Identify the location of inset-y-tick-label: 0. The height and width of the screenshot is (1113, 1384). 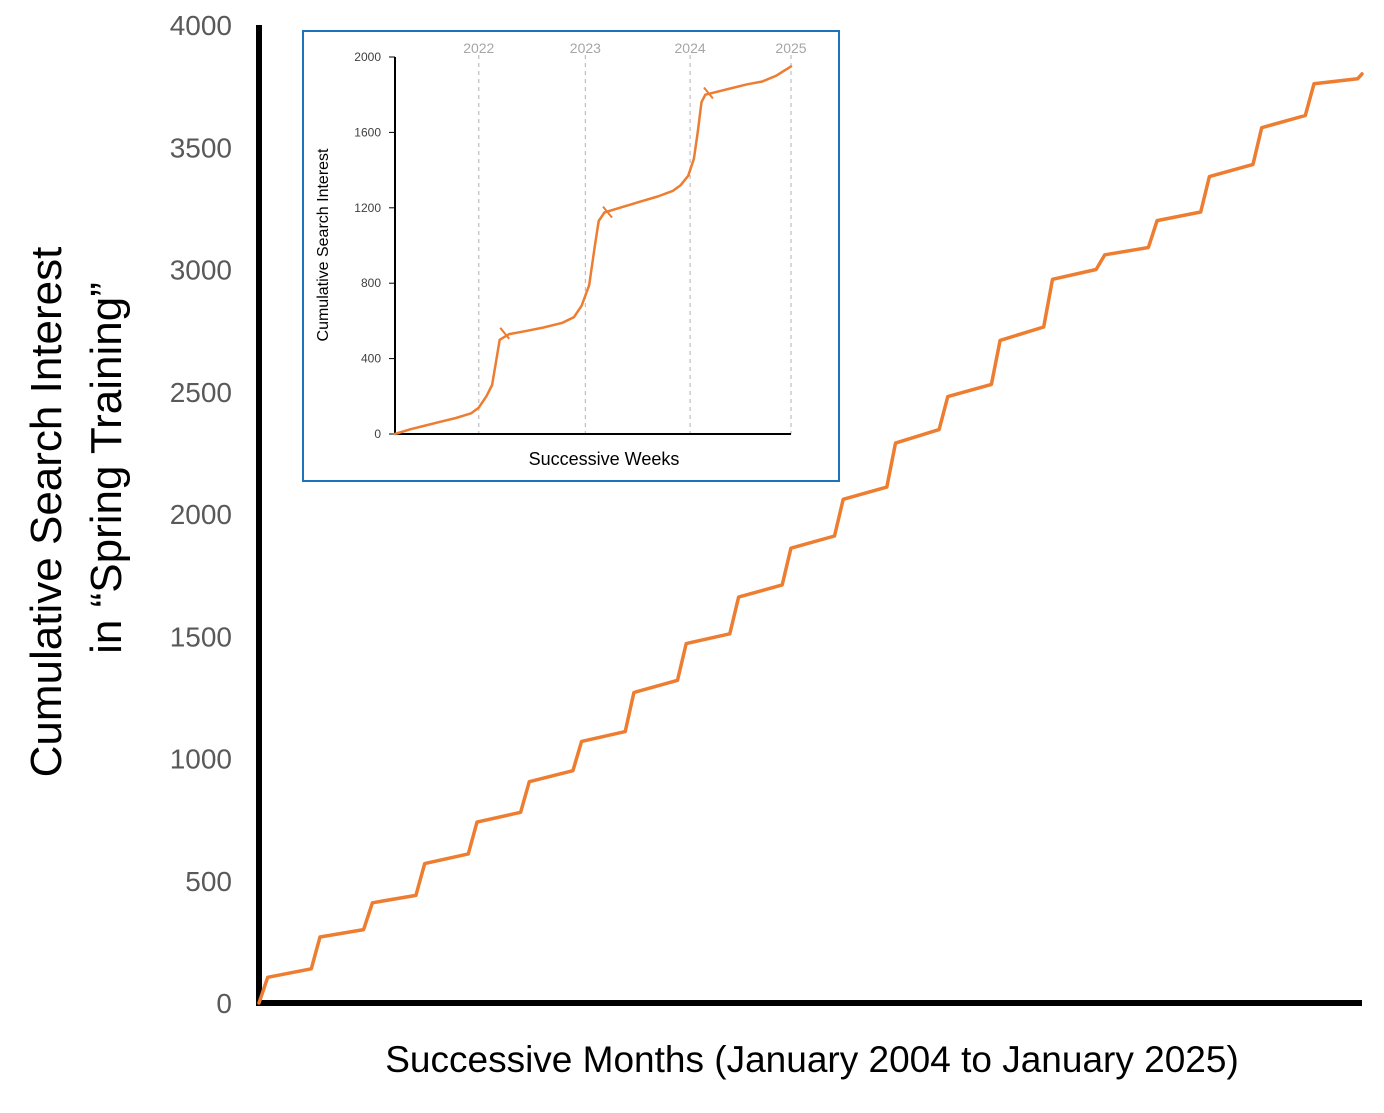
(377, 434).